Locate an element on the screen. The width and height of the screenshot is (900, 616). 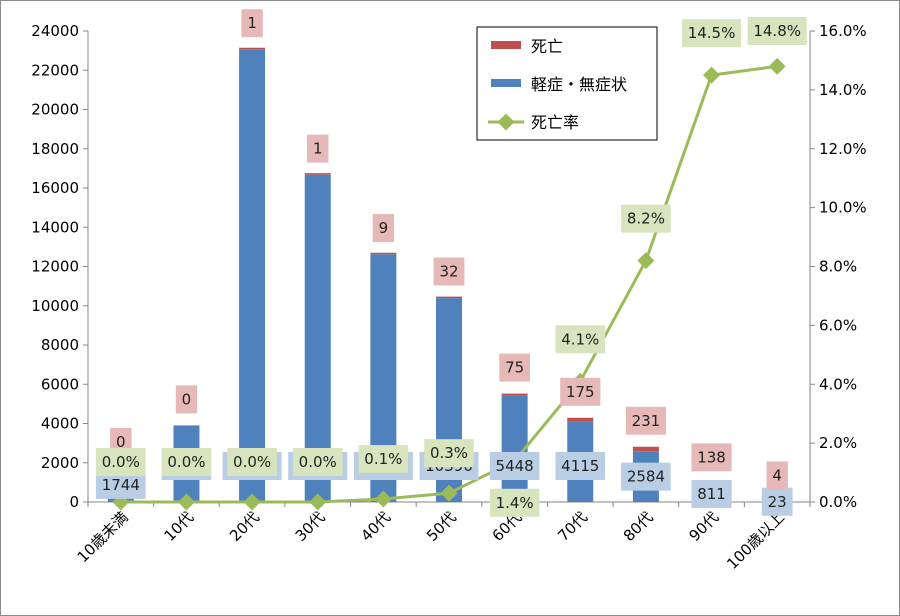
left-tick-label: 6000 is located at coordinates (60, 384).